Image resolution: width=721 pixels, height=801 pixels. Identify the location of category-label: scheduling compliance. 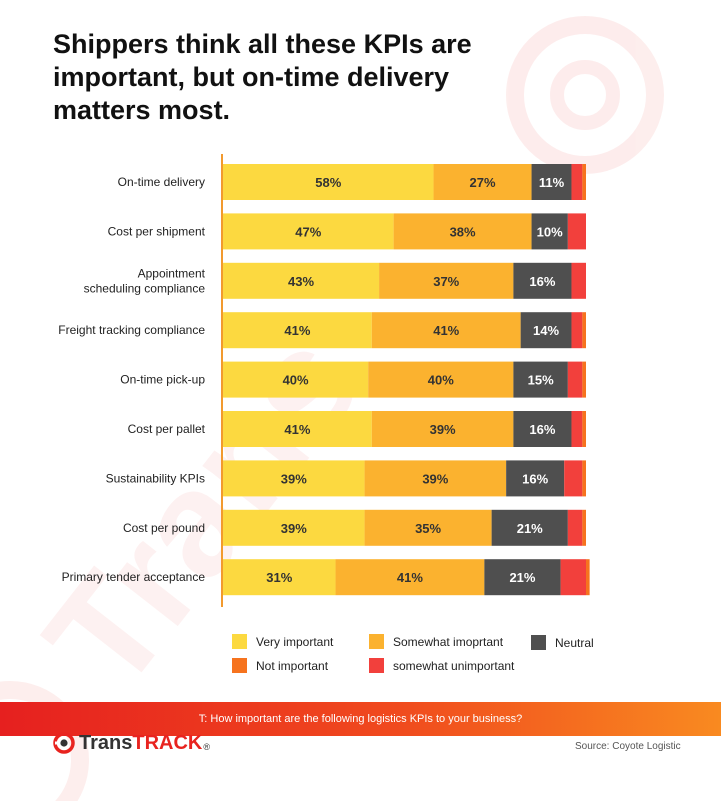
(145, 288).